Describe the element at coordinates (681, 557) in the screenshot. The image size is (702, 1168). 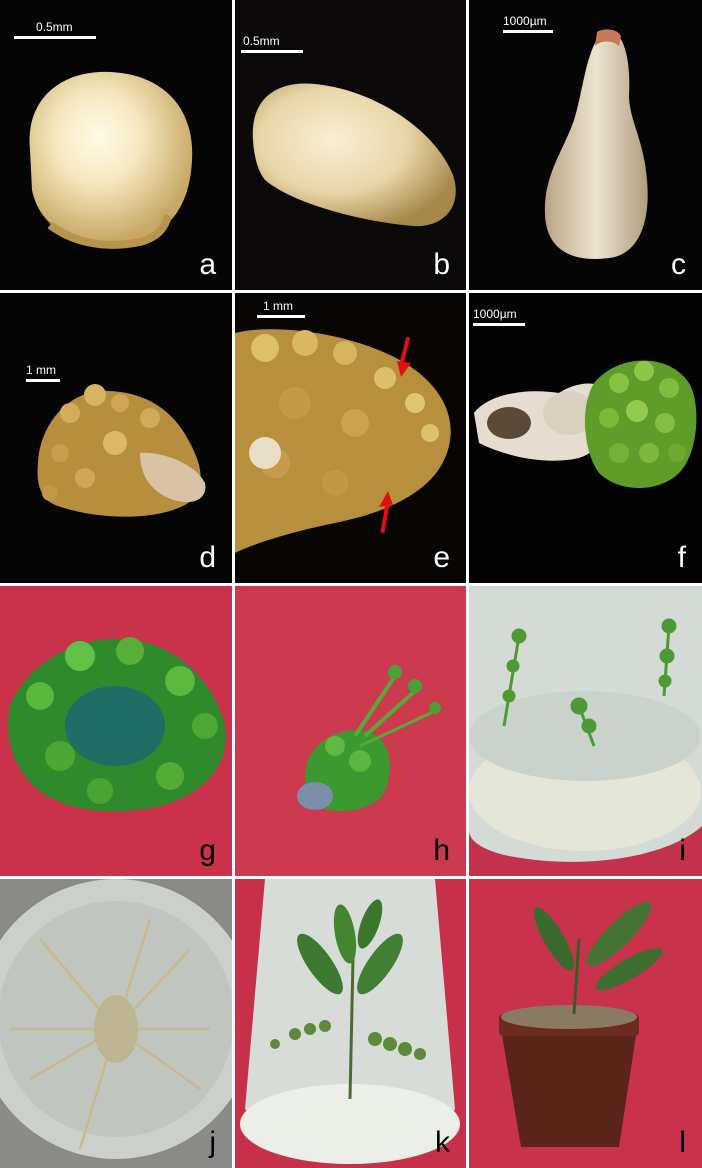
I see `panel-label-f: f` at that location.